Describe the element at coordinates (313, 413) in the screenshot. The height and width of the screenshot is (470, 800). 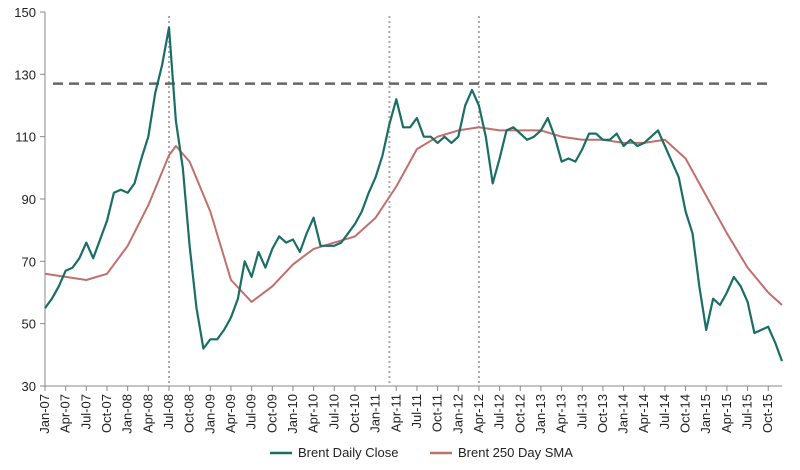
I see `x-tick-label: Apr-10` at that location.